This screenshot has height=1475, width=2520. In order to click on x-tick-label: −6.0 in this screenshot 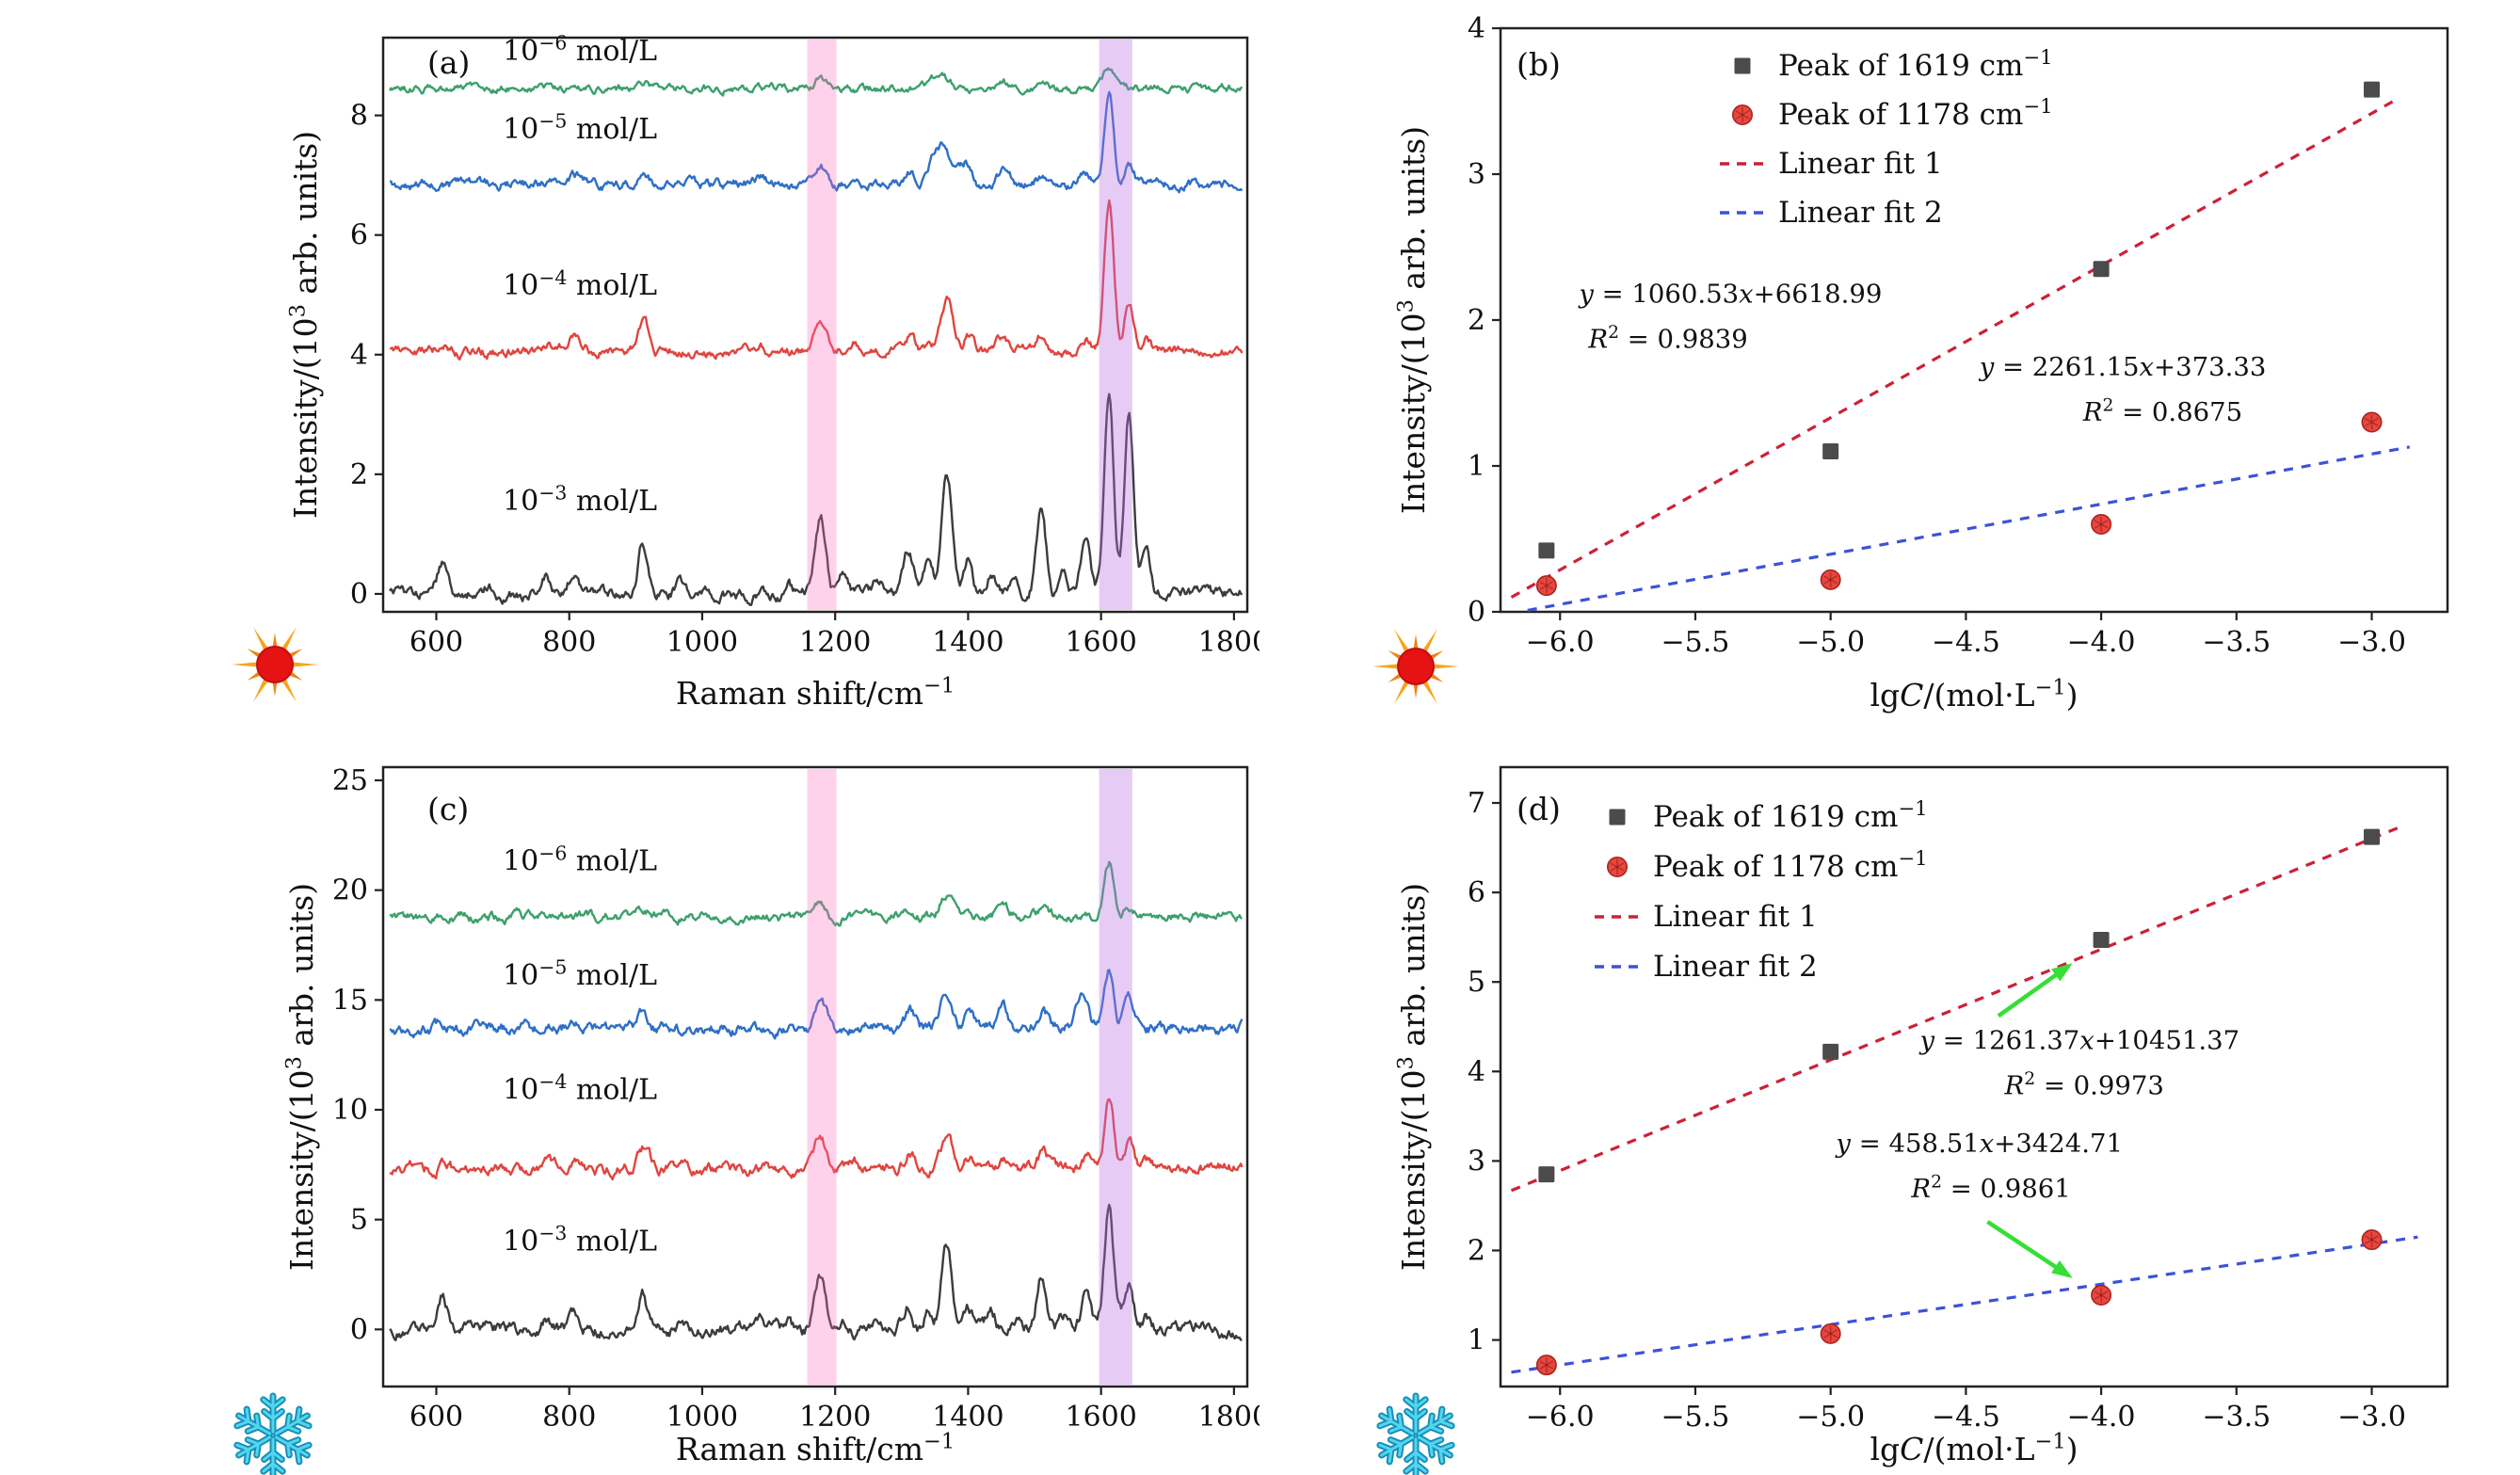, I will do `click(1560, 642)`.